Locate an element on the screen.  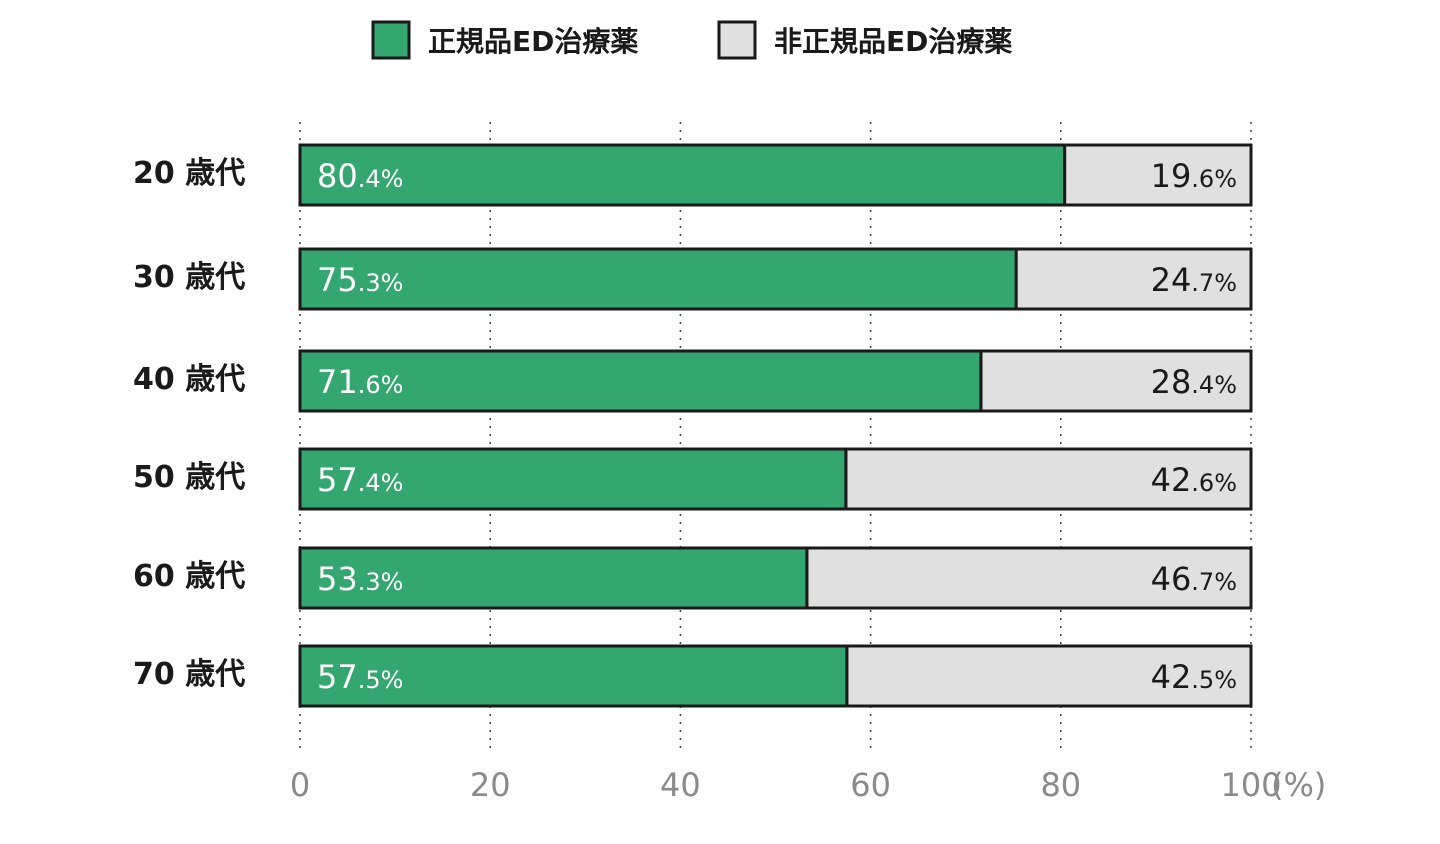
data-label-genuine: 80.4% is located at coordinates (360, 176).